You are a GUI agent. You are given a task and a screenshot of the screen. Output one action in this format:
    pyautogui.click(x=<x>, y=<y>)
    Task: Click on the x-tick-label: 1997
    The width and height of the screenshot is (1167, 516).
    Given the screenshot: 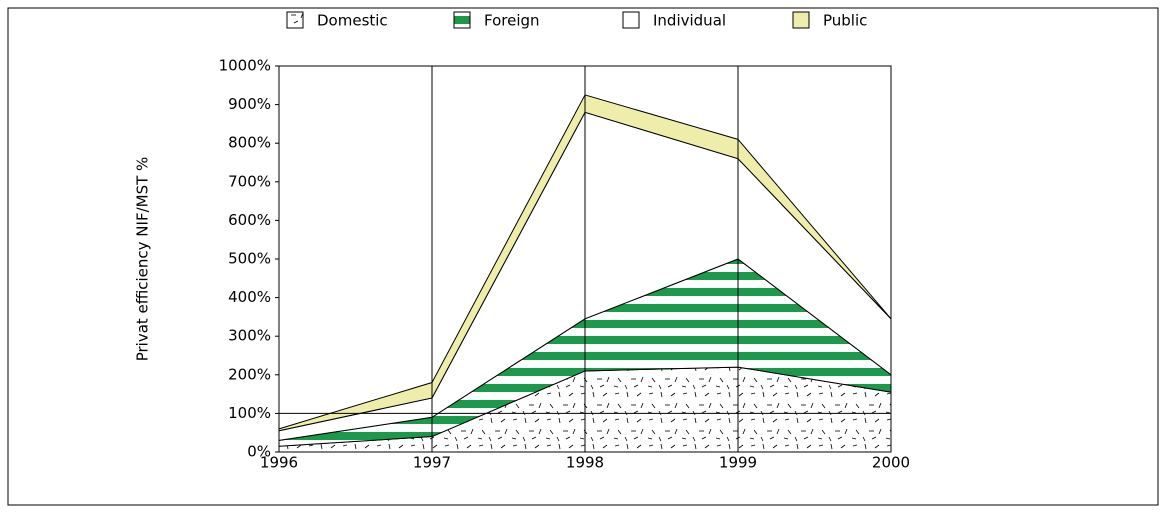 What is the action you would take?
    pyautogui.click(x=432, y=463)
    